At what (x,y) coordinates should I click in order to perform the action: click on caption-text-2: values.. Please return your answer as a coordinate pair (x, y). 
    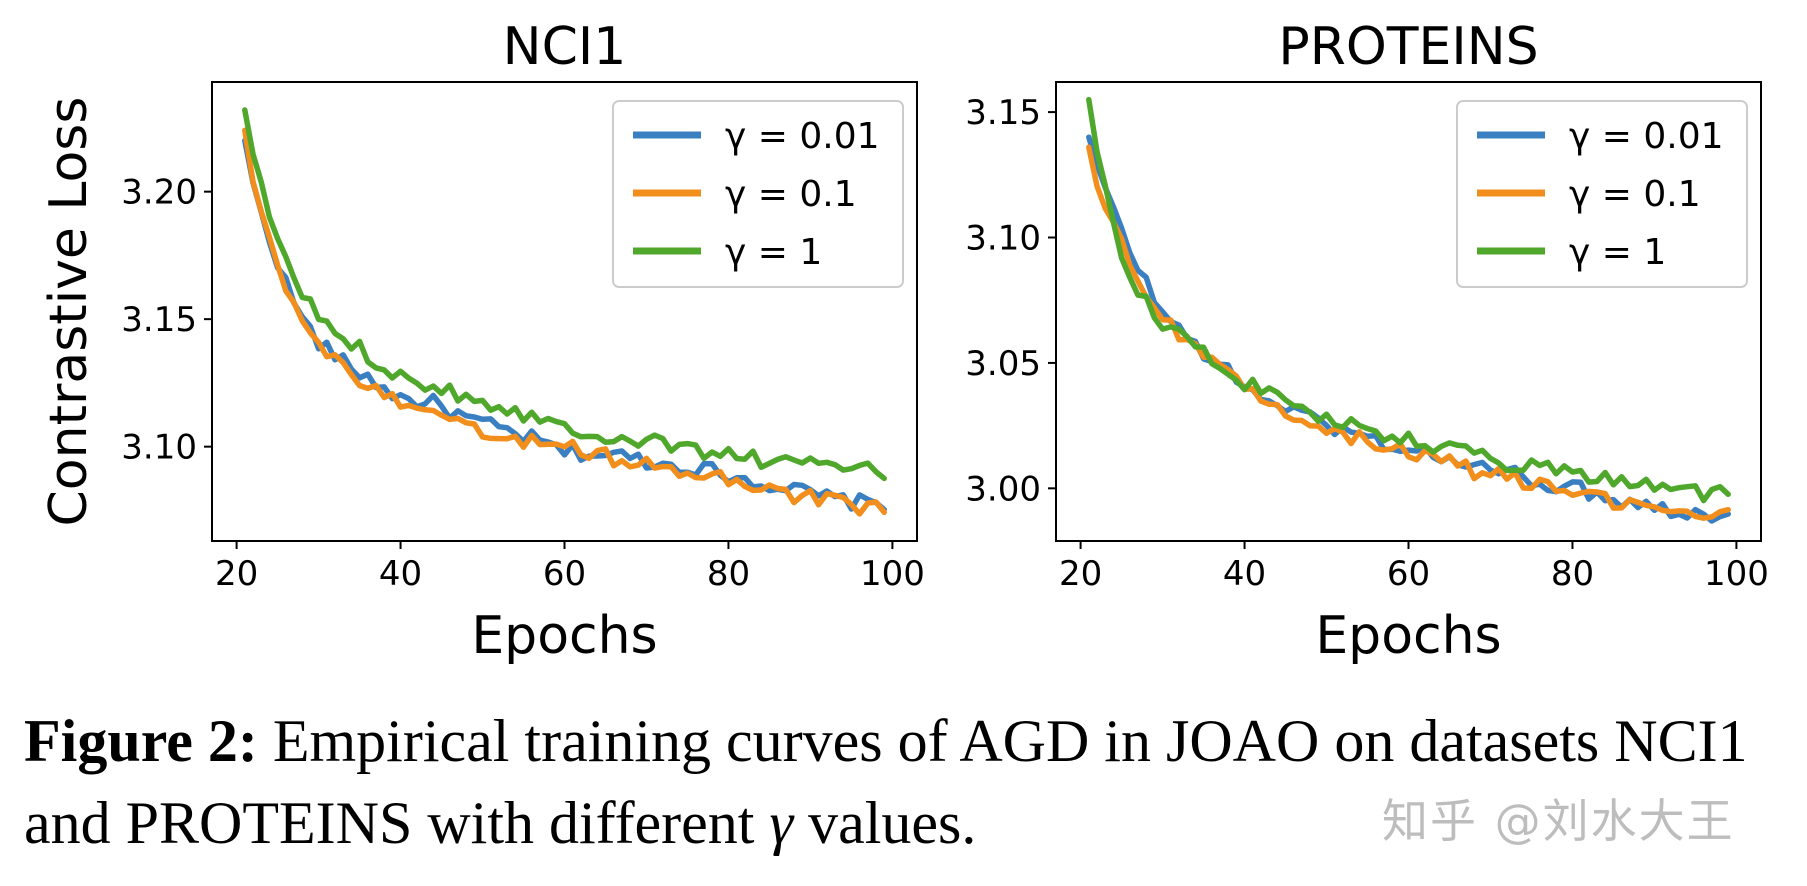
    Looking at the image, I should click on (885, 823).